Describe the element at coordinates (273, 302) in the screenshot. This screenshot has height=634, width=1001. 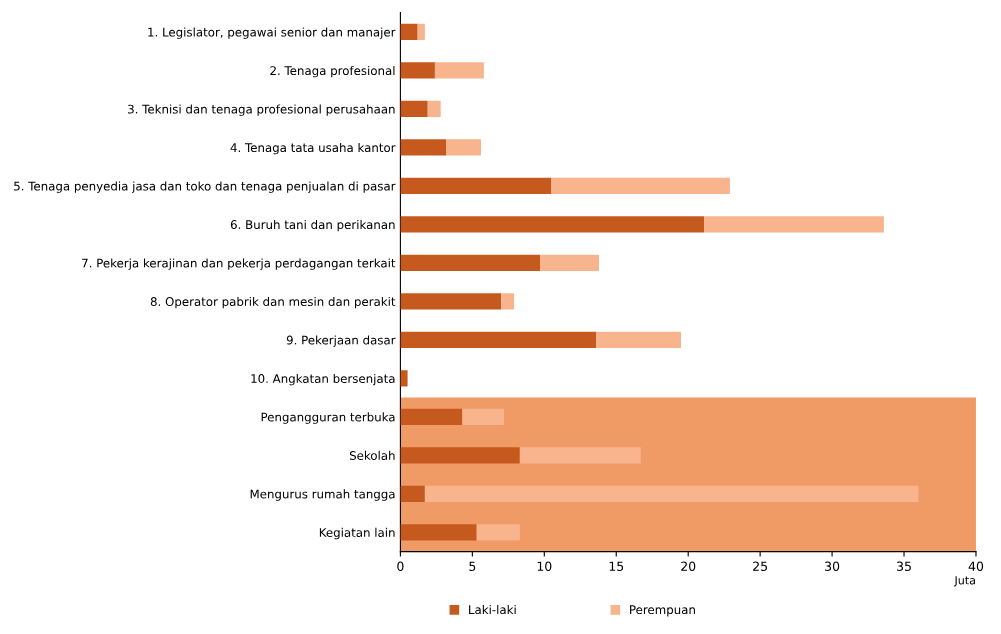
I see `y-tick-label: 8. Operator pabrik dan mesin dan perakit` at that location.